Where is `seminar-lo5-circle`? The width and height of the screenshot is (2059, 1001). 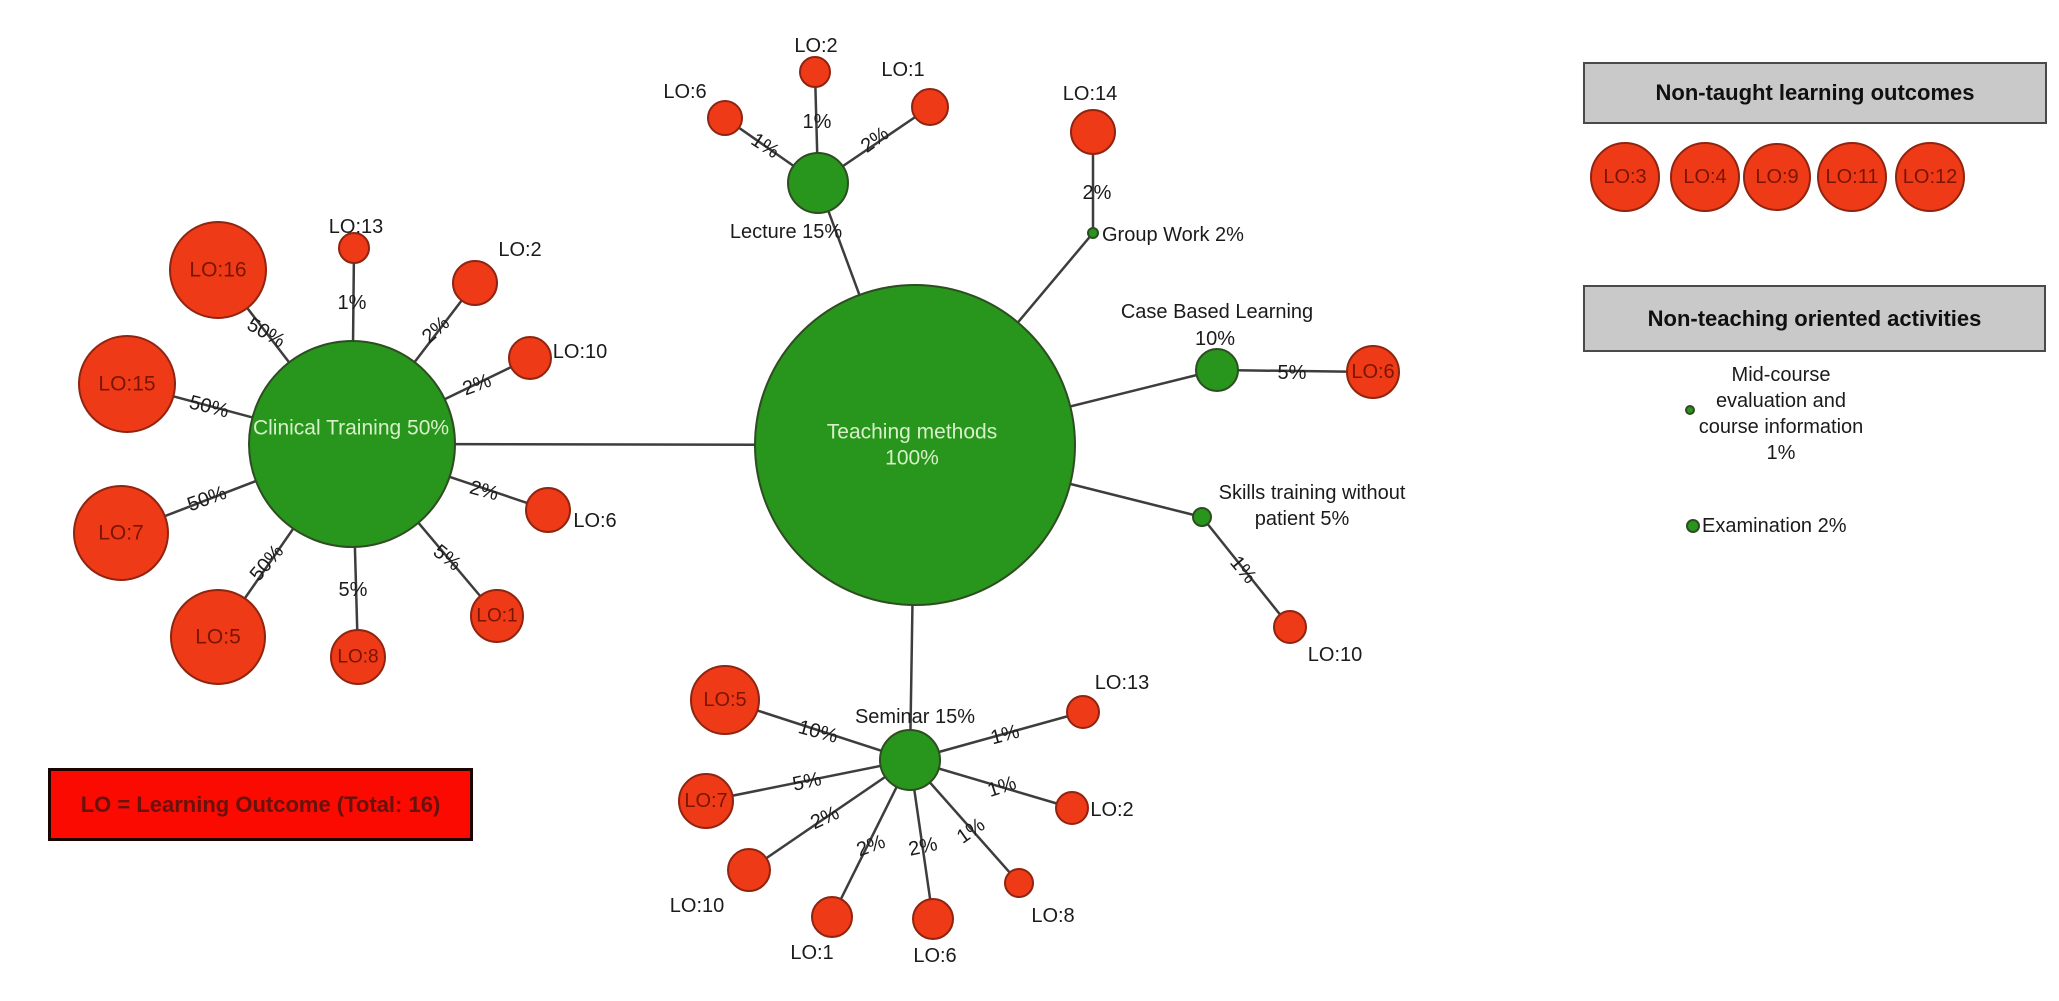
seminar-lo5-circle is located at coordinates (725, 700).